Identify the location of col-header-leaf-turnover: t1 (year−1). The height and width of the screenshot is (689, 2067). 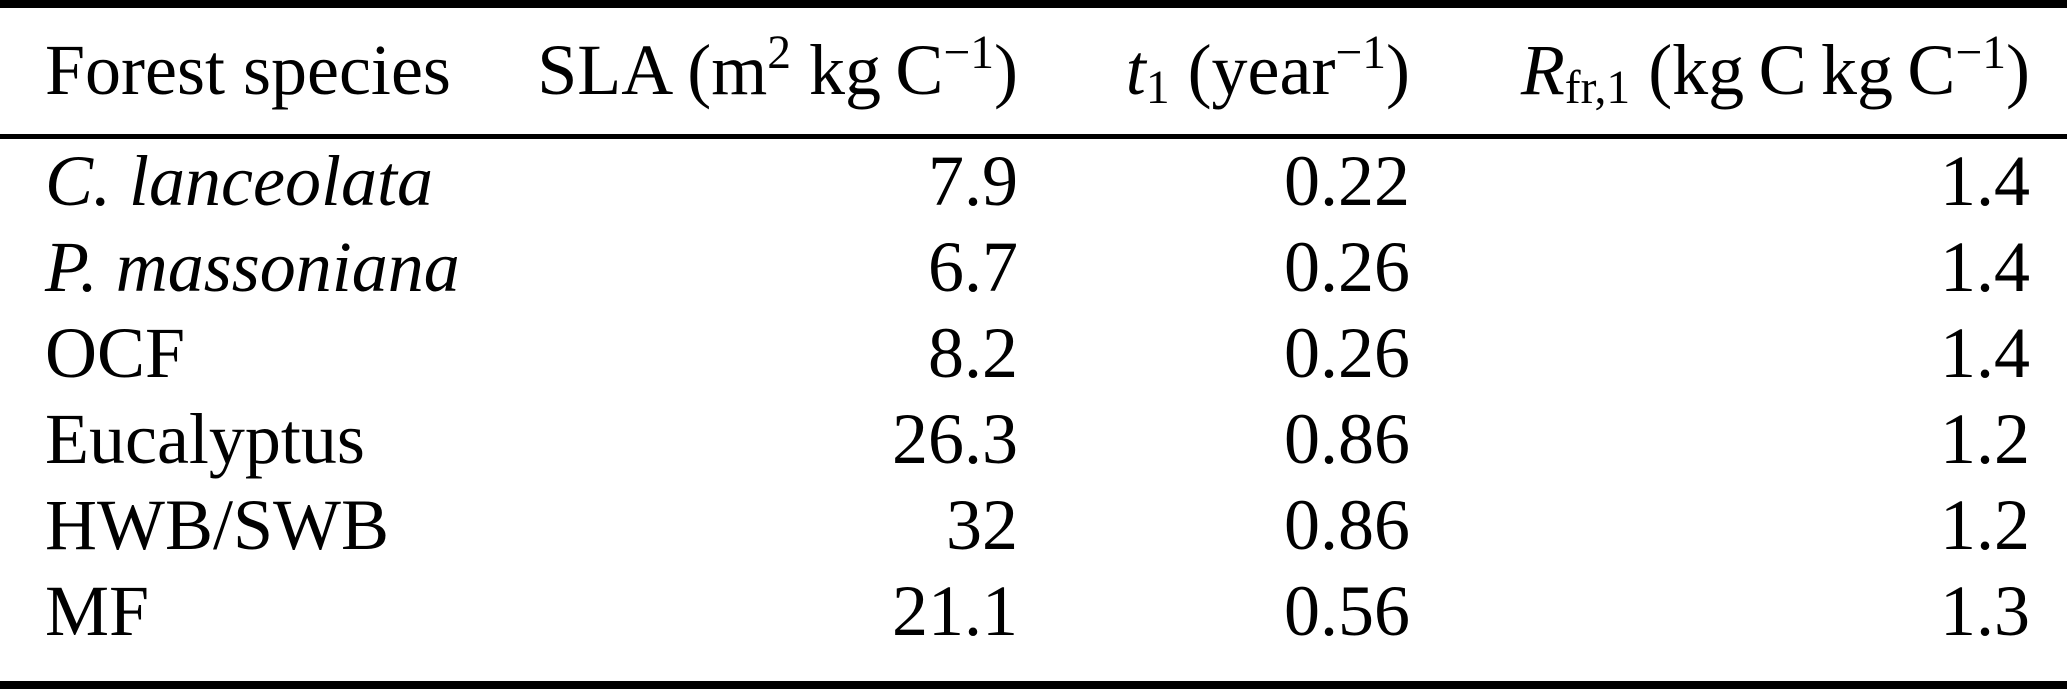
(1214, 73).